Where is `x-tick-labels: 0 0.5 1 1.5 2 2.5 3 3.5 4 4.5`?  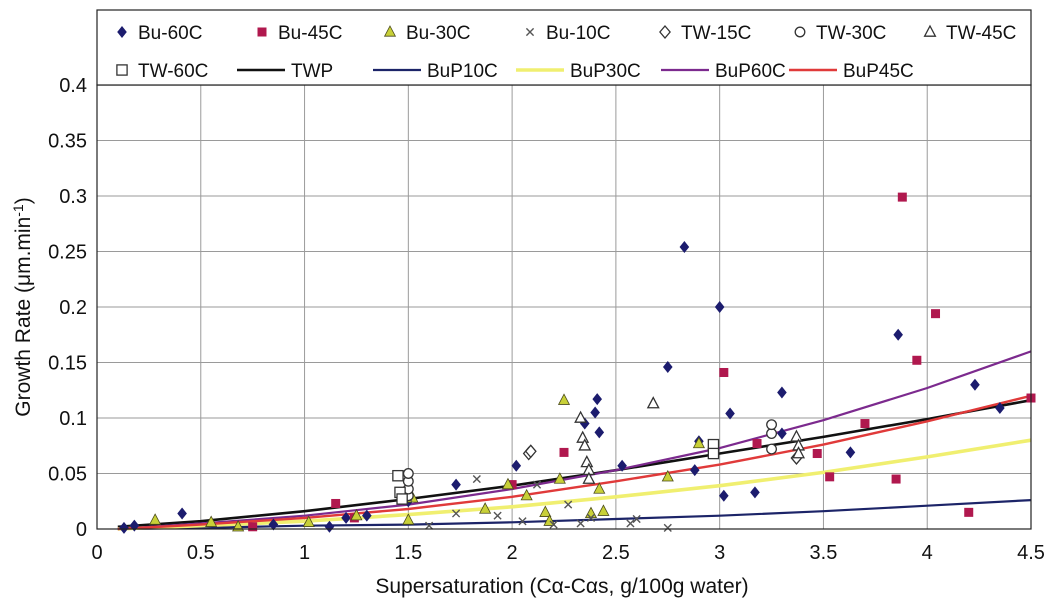 x-tick-labels: 0 0.5 1 1.5 2 2.5 3 3.5 4 4.5 is located at coordinates (567, 553).